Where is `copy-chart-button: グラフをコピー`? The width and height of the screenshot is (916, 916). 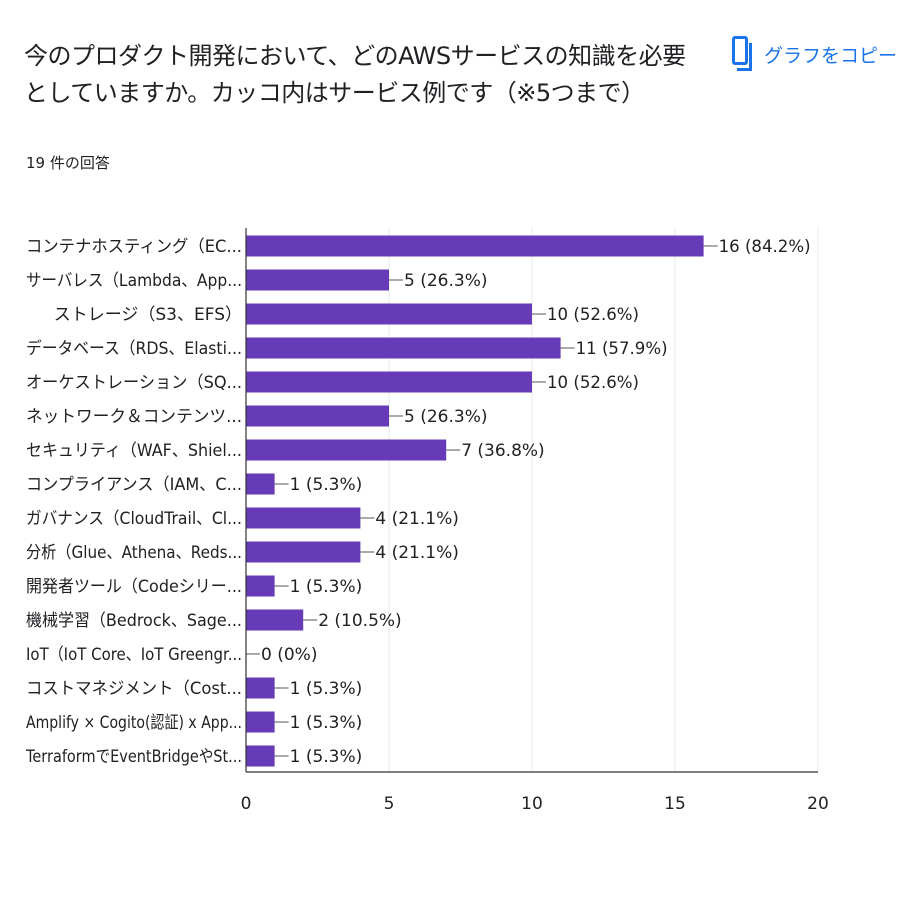 copy-chart-button: グラフをコピー is located at coordinates (814, 54).